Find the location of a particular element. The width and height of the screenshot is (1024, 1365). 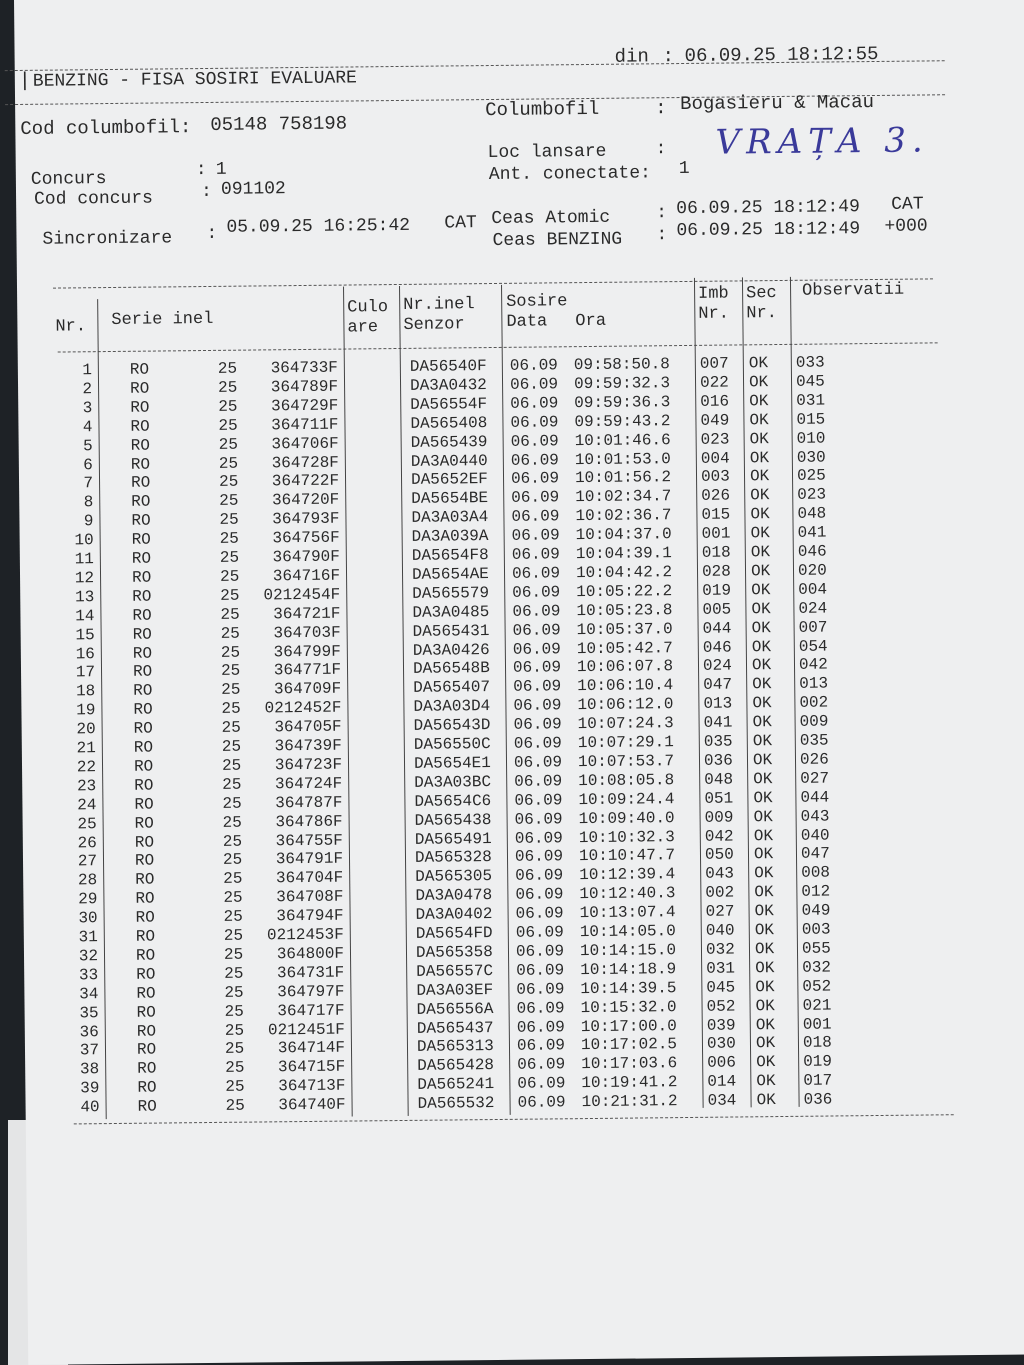

row-time: 10:15:32.0 is located at coordinates (628, 1007).